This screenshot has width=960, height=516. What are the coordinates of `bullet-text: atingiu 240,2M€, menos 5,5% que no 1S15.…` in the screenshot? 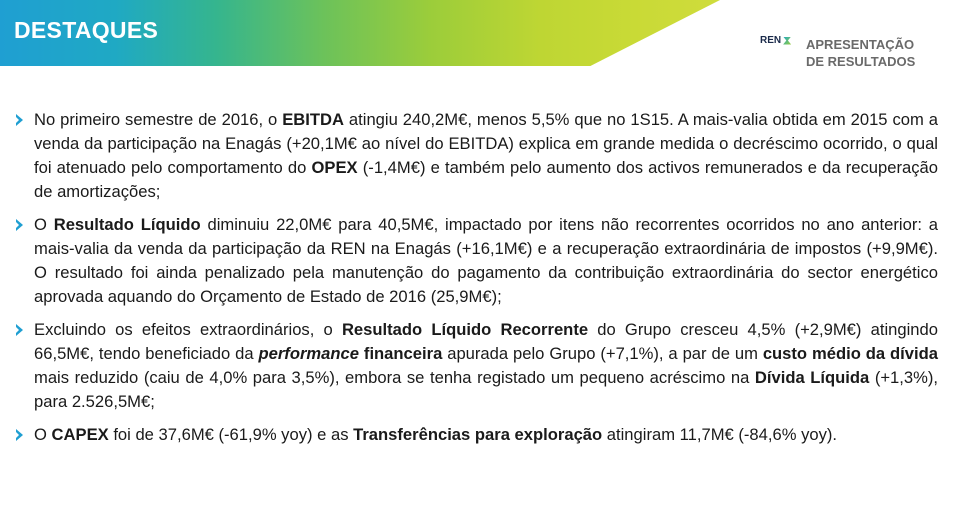 It's located at (486, 143).